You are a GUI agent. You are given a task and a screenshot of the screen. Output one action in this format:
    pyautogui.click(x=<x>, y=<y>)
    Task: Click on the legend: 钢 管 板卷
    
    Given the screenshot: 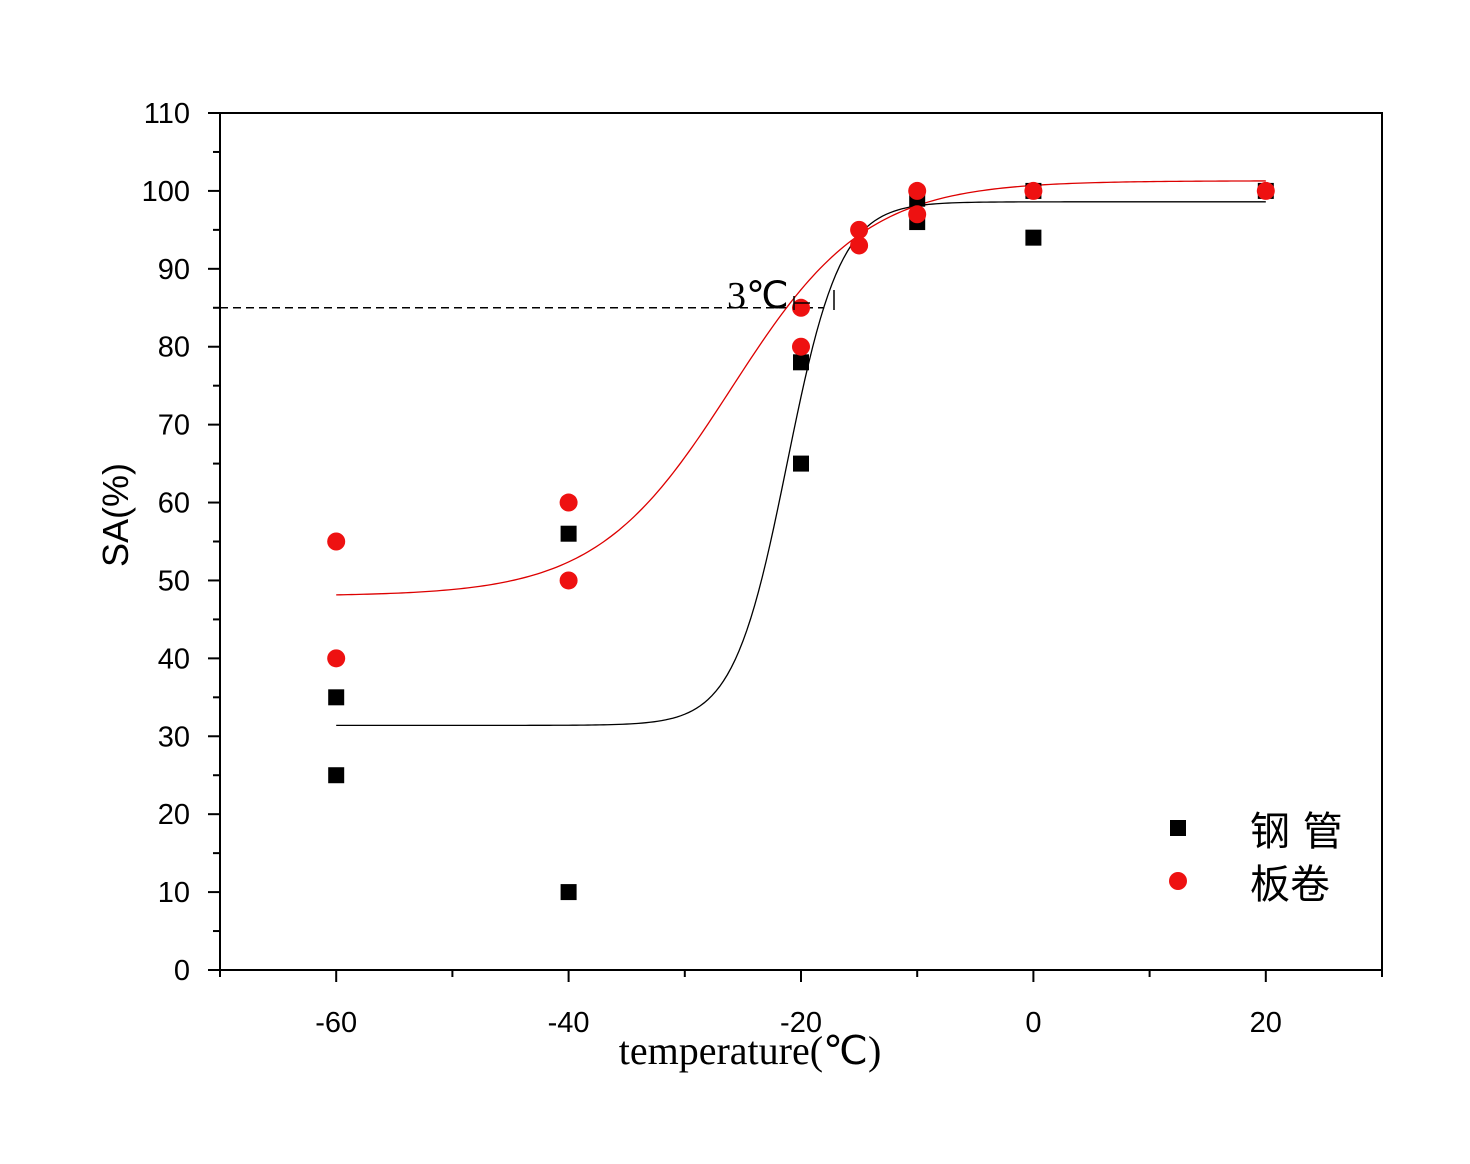 What is the action you would take?
    pyautogui.click(x=1256, y=858)
    